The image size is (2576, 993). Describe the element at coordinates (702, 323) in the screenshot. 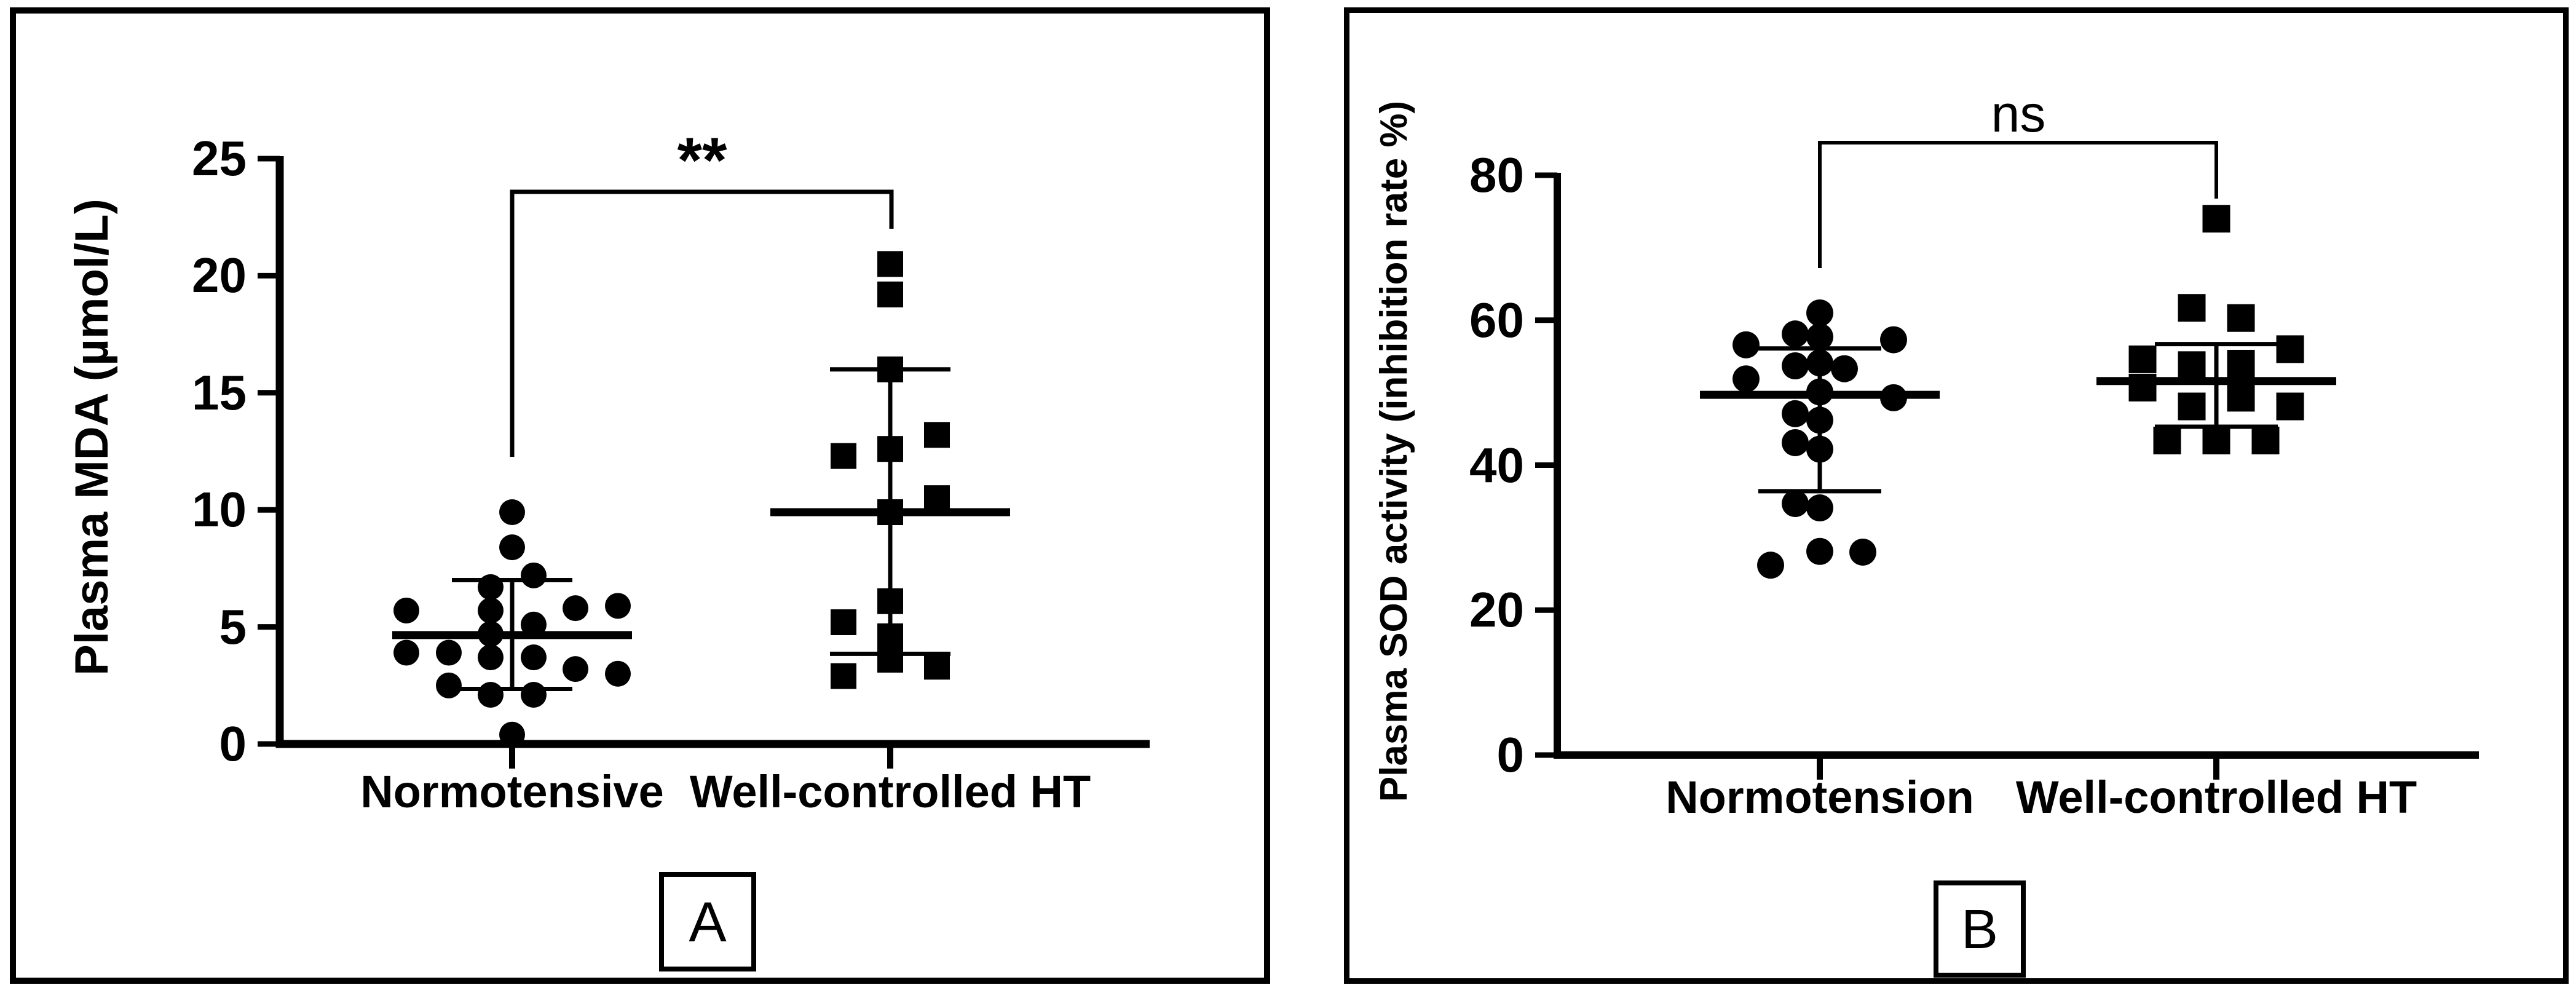

I see `panel-a-significance-bracket` at that location.